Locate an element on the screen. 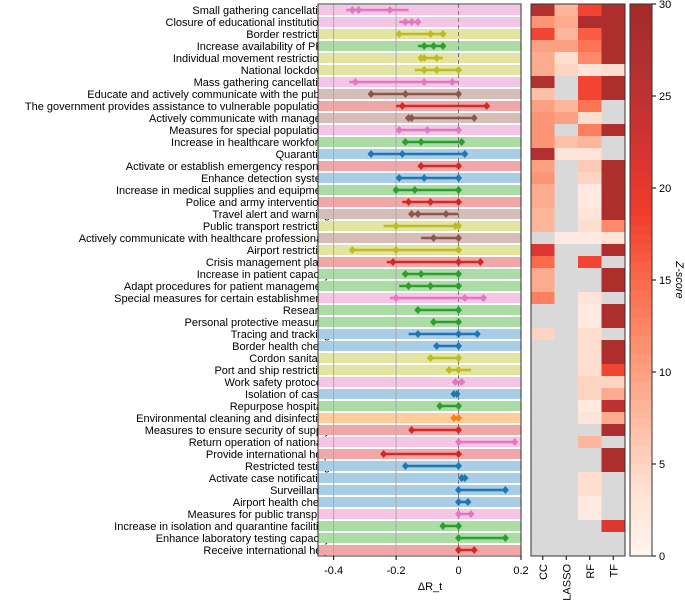 The image size is (685, 608). row-label: Return operation of nationals is located at coordinates (260, 443).